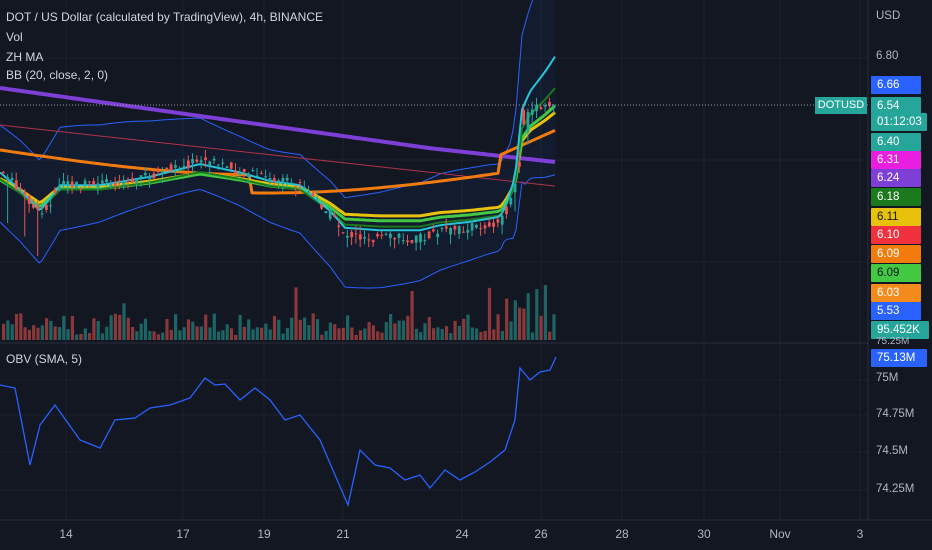  Describe the element at coordinates (44, 359) in the screenshot. I see `obv-legend: OBV (SMA, 5)` at that location.